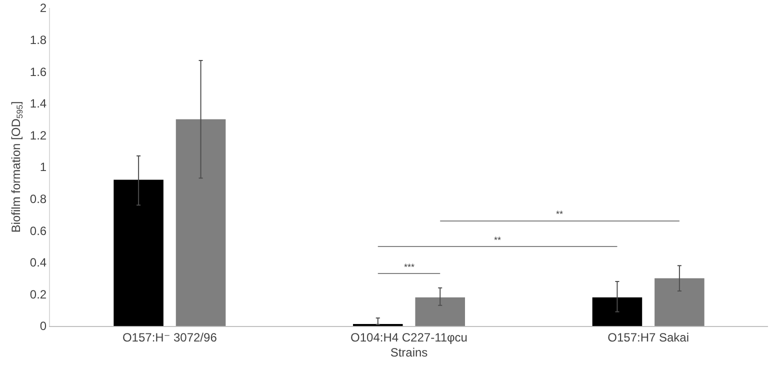  I want to click on x-axis-title: Strains, so click(409, 352).